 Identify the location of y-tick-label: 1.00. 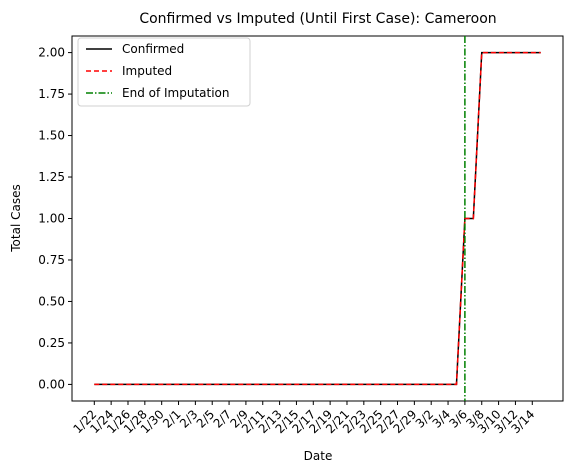
(51, 219).